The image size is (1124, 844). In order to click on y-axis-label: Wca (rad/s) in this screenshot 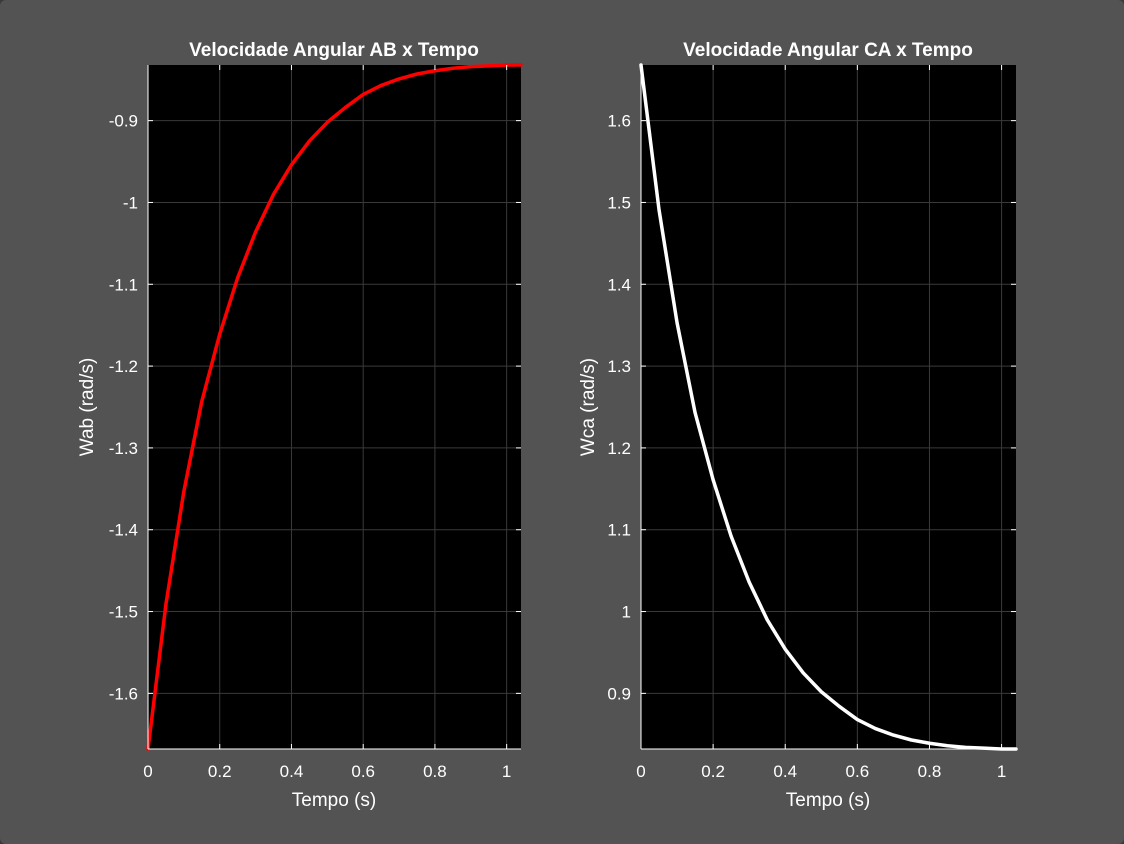, I will do `click(588, 407)`.